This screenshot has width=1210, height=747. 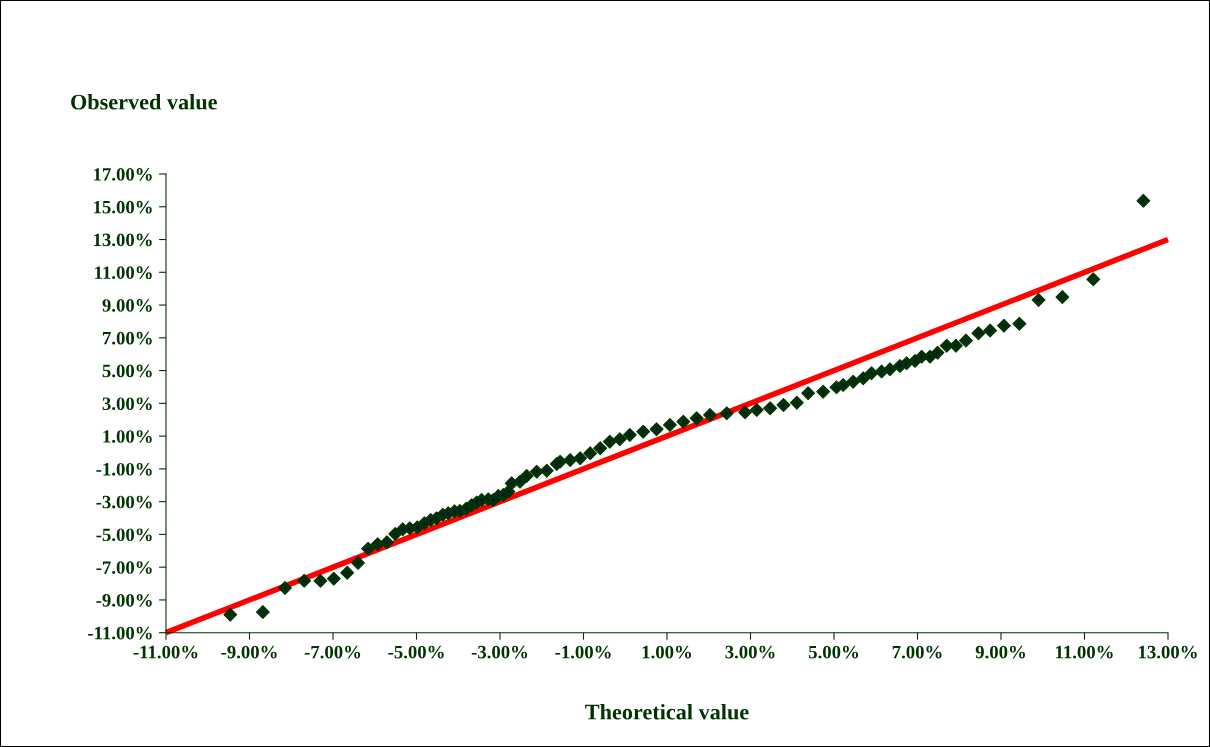 What do you see at coordinates (499, 652) in the screenshot?
I see `x-tick-label: -3.00%` at bounding box center [499, 652].